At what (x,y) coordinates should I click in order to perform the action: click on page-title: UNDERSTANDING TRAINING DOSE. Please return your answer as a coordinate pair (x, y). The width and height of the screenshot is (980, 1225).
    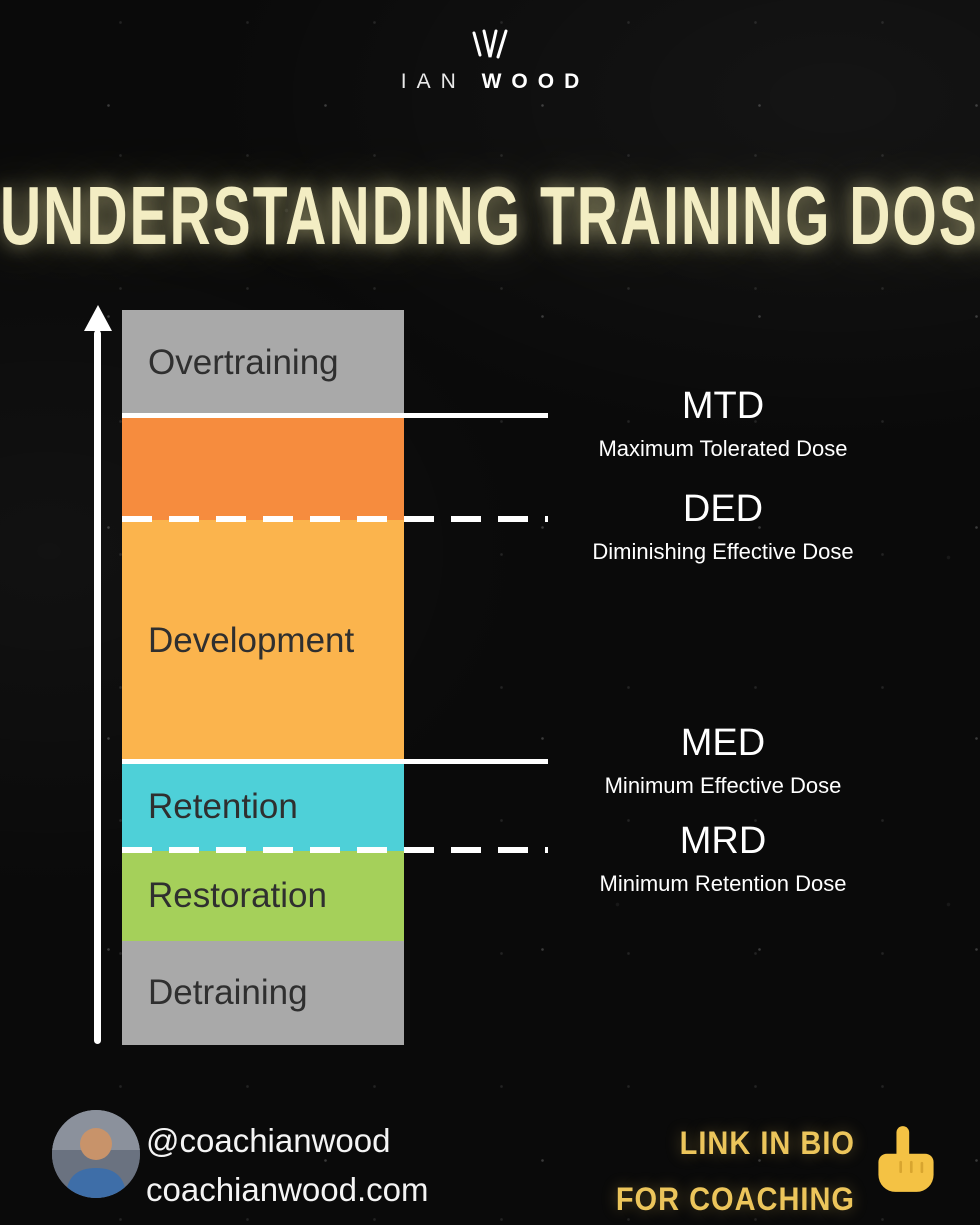
    Looking at the image, I should click on (490, 216).